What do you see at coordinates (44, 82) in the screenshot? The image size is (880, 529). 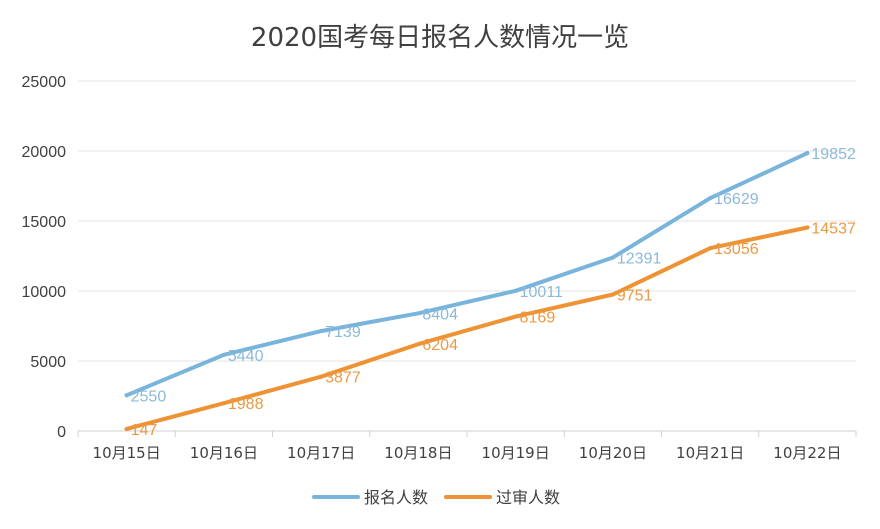 I see `y-tick-label: 25000` at bounding box center [44, 82].